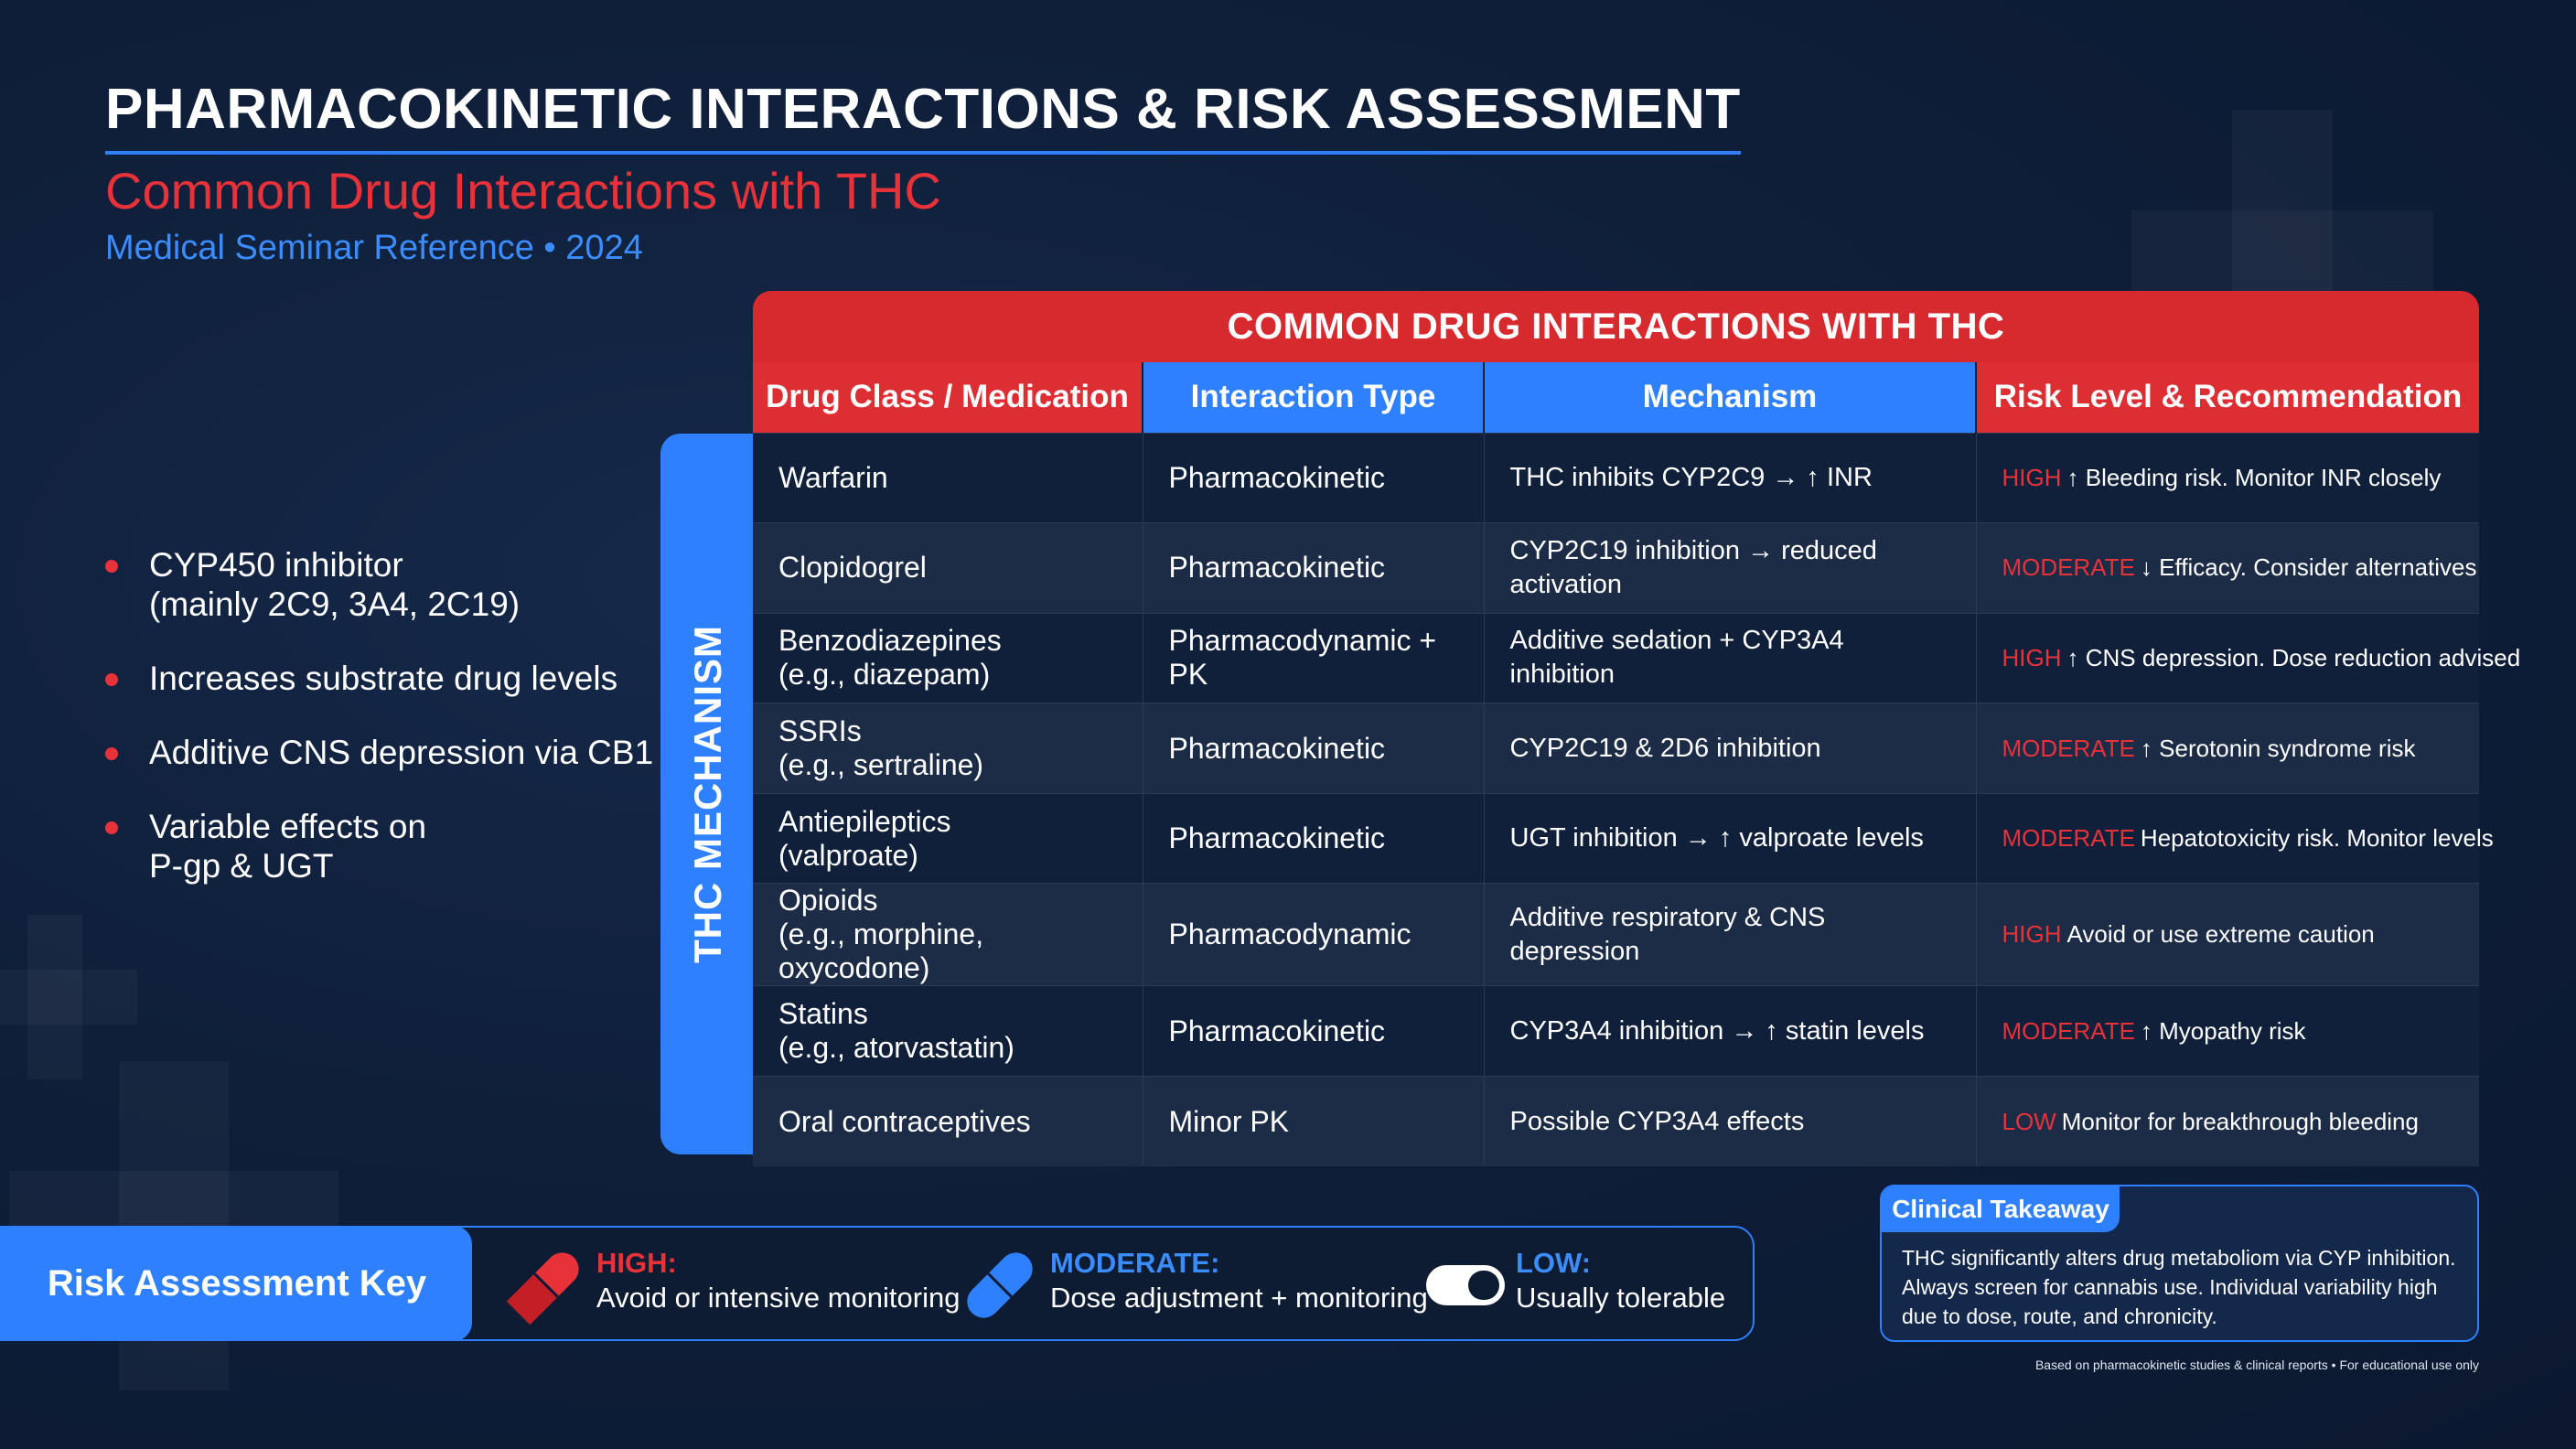 The image size is (2576, 1449). What do you see at coordinates (1731, 748) in the screenshot?
I see `mechanism-cell: CYP2C19 & 2D6 inhibition` at bounding box center [1731, 748].